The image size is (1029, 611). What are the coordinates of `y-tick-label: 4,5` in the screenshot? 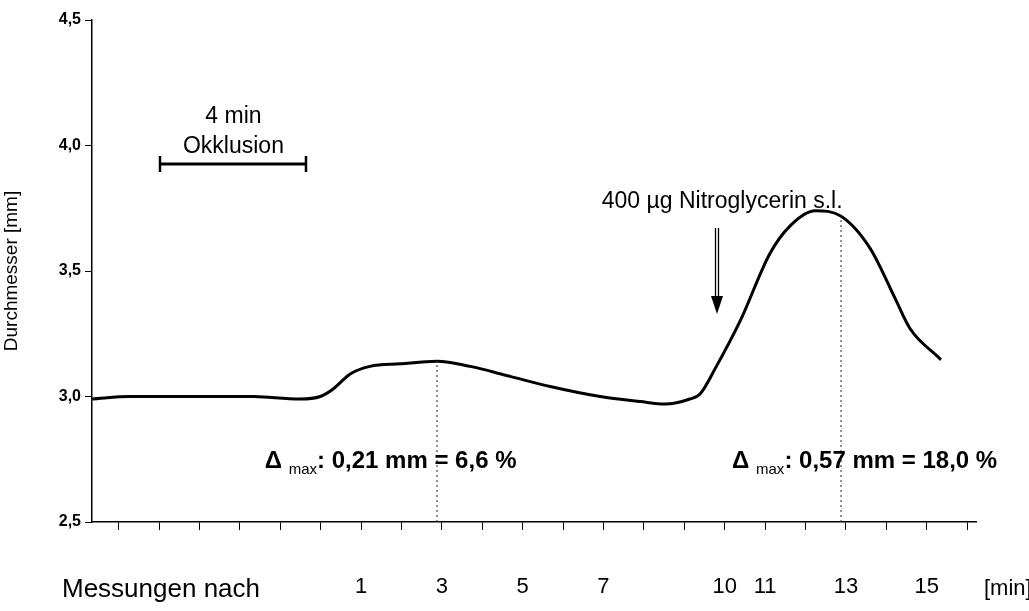 It's located at (70, 19).